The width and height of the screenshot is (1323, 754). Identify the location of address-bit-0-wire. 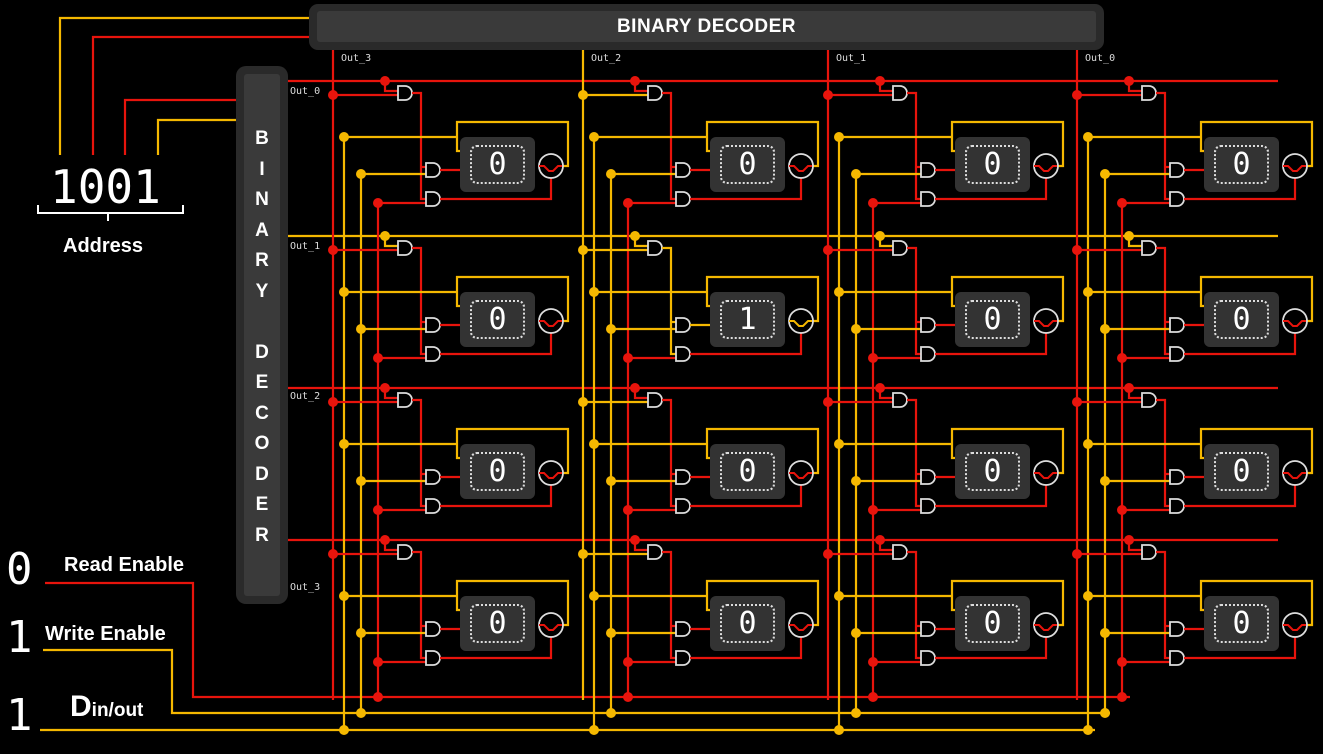
(196, 136).